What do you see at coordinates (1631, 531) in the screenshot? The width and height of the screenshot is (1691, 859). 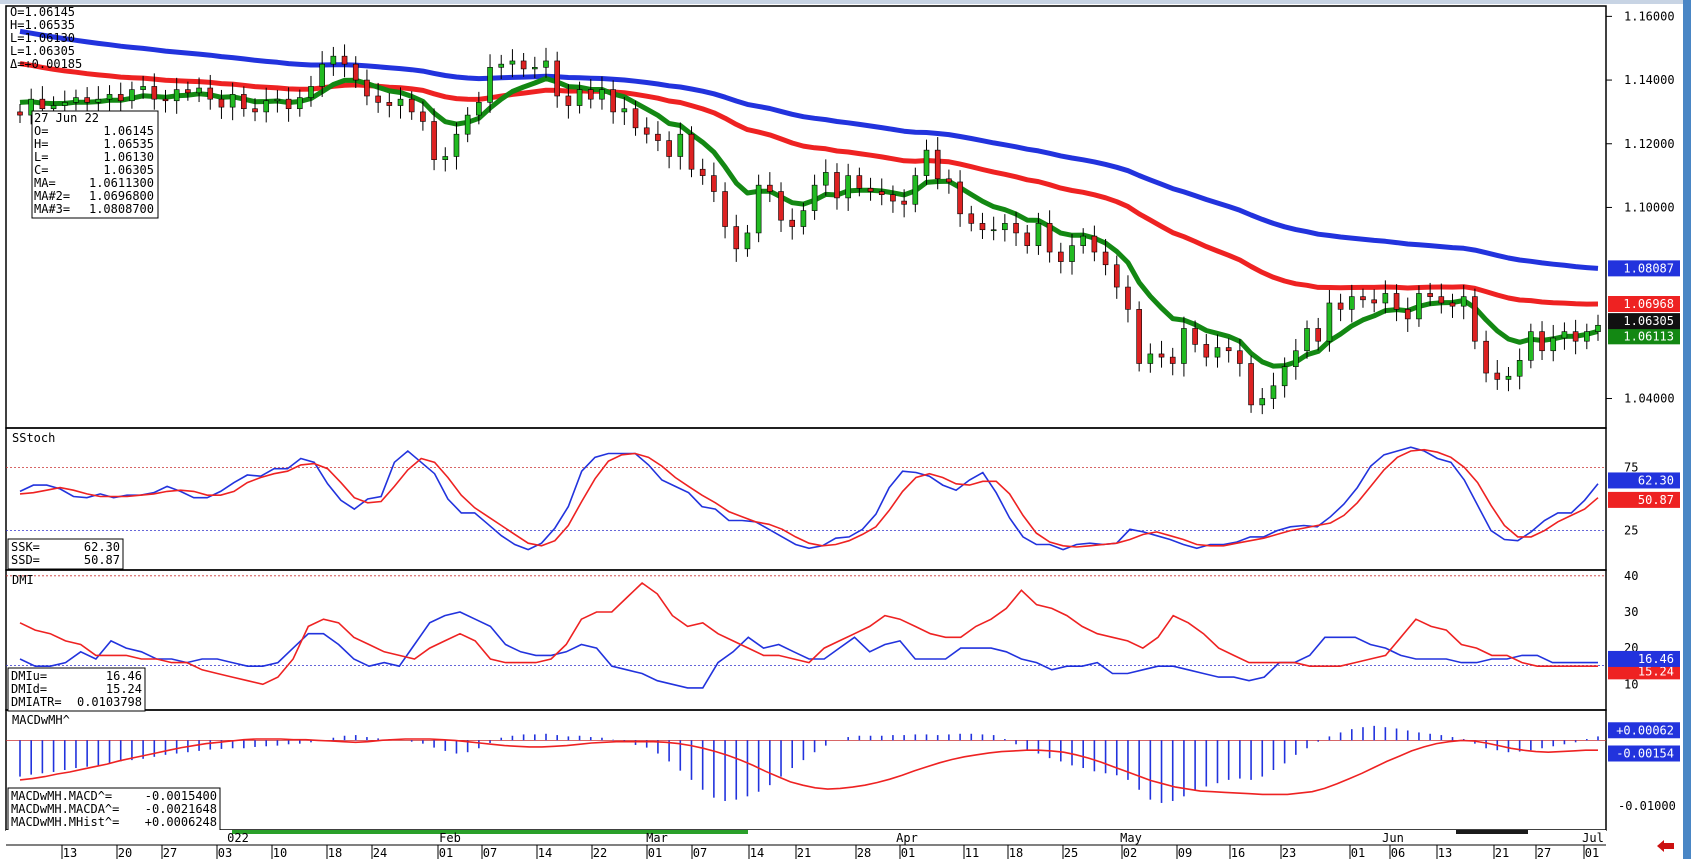 I see `stoch-axis-label: 25` at bounding box center [1631, 531].